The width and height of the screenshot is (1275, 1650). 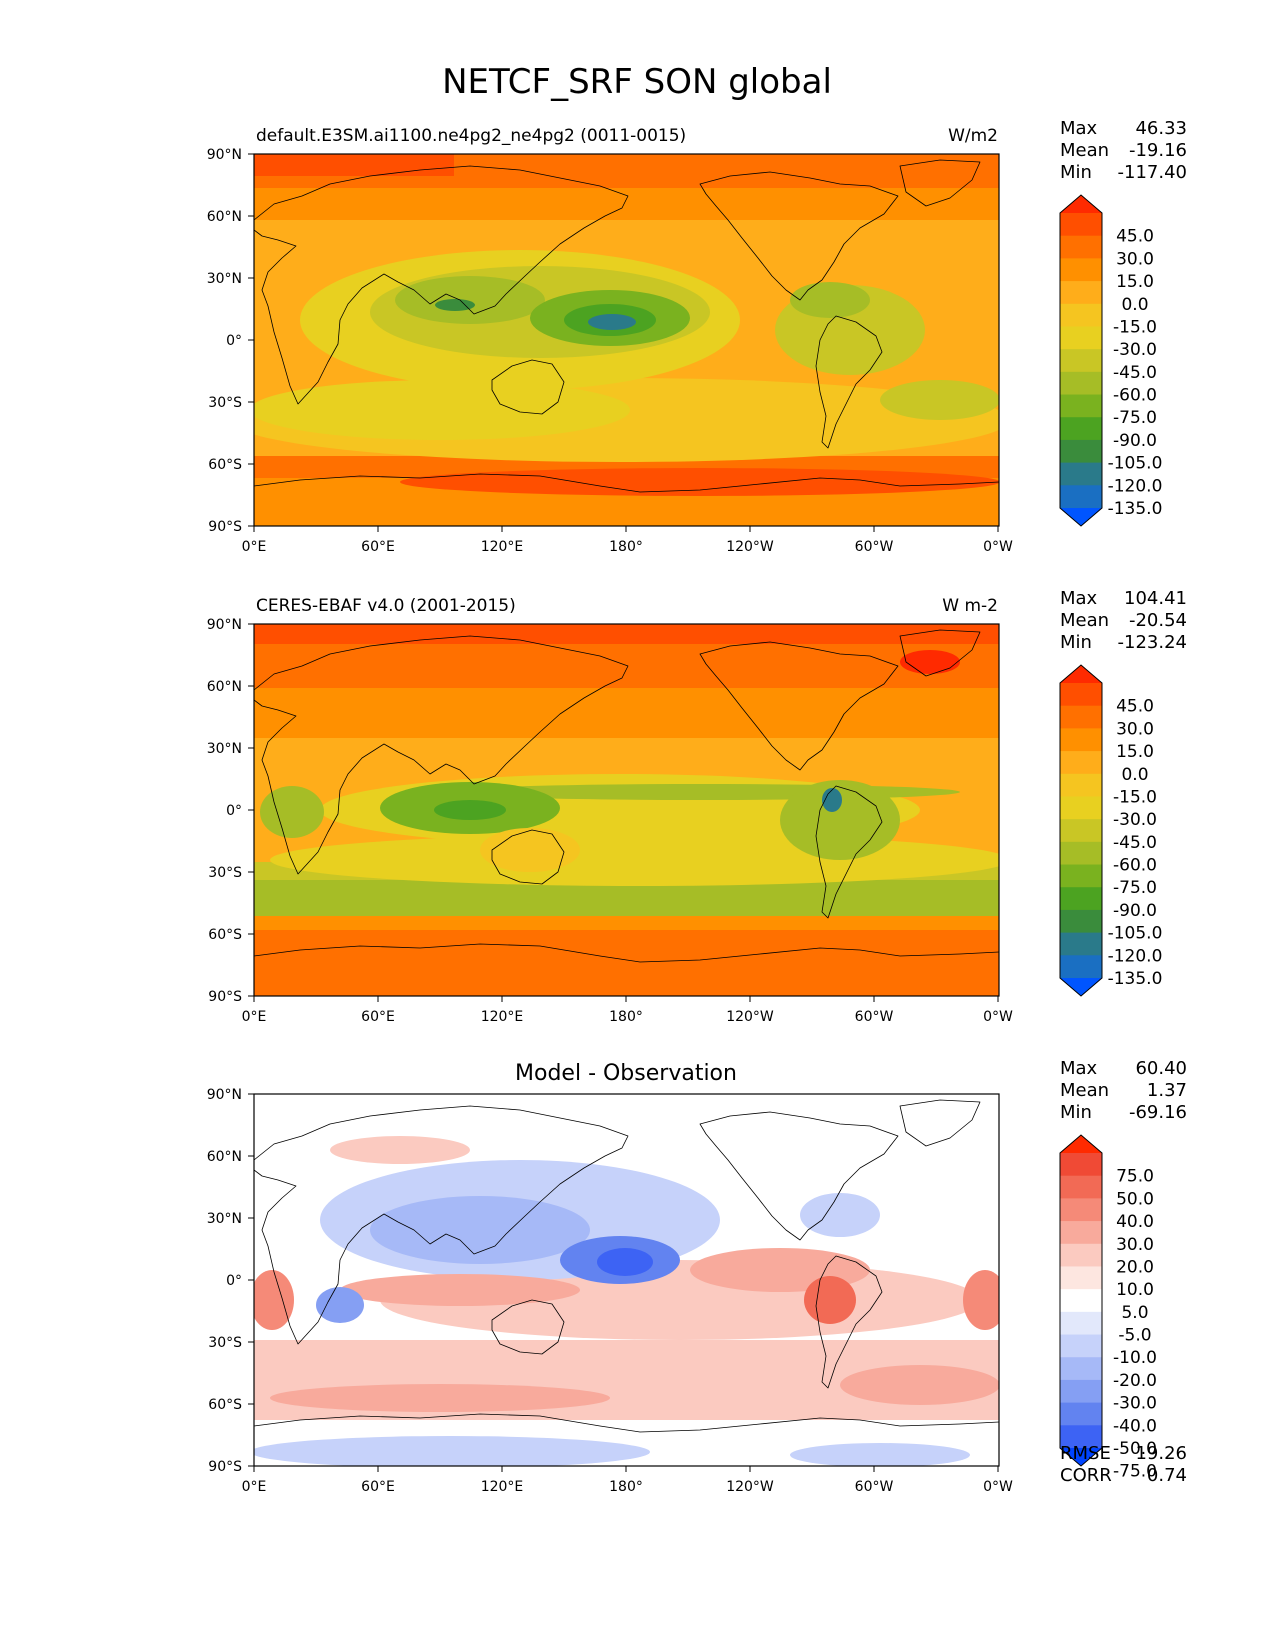 What do you see at coordinates (1081, 1457) in the screenshot?
I see `colorbar-extend-min` at bounding box center [1081, 1457].